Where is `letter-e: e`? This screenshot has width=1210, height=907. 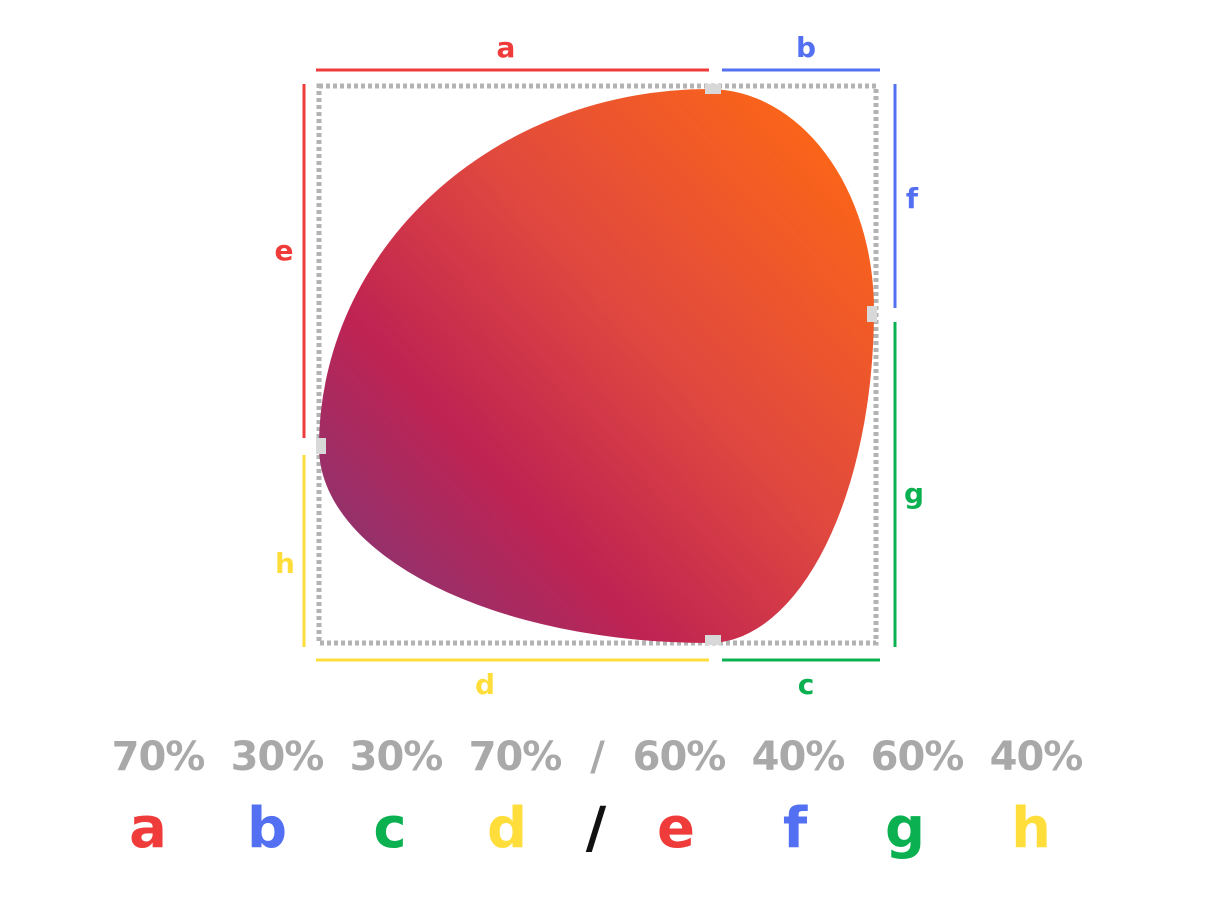 letter-e: e is located at coordinates (676, 828).